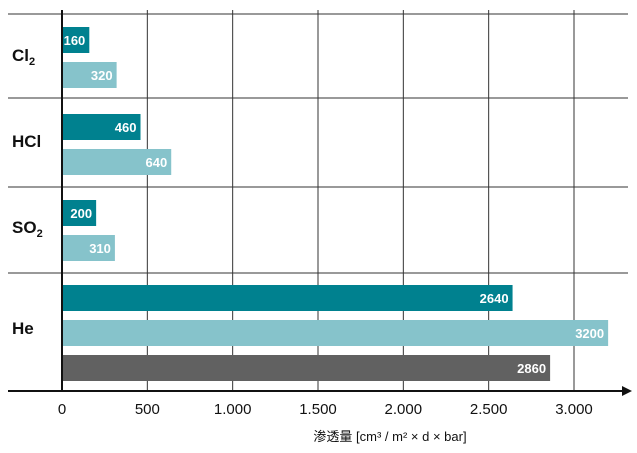  What do you see at coordinates (233, 409) in the screenshot?
I see `x-tick-label: 1.000` at bounding box center [233, 409].